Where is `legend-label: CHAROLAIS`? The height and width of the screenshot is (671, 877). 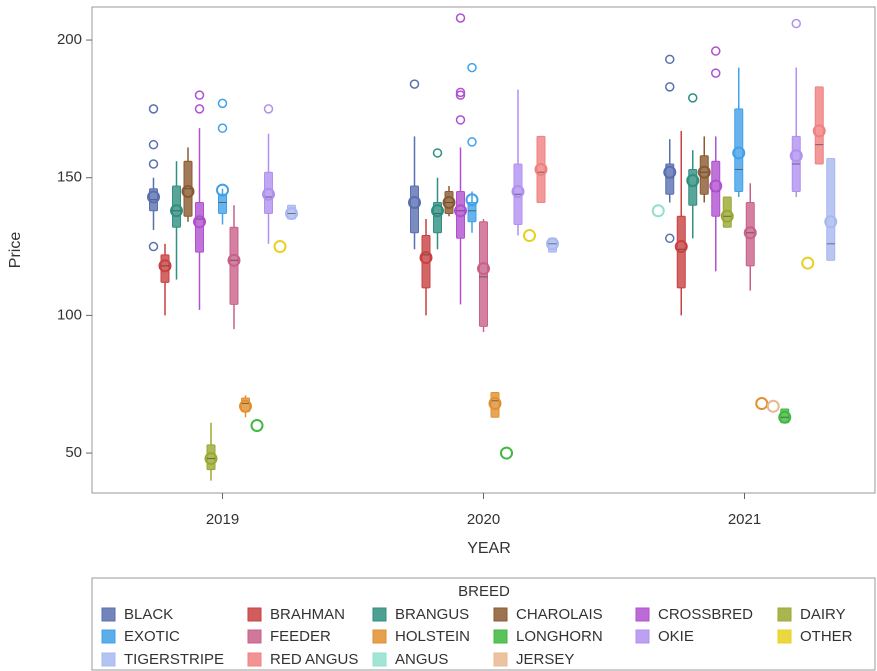 legend-label: CHAROLAIS is located at coordinates (559, 614).